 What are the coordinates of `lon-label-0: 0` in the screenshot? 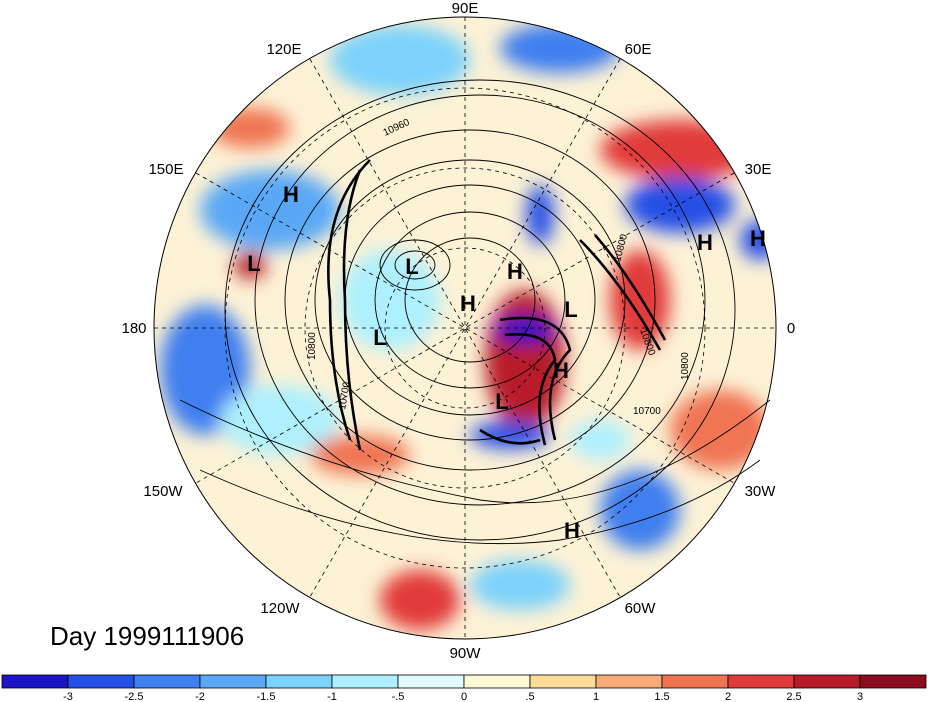 It's located at (791, 328).